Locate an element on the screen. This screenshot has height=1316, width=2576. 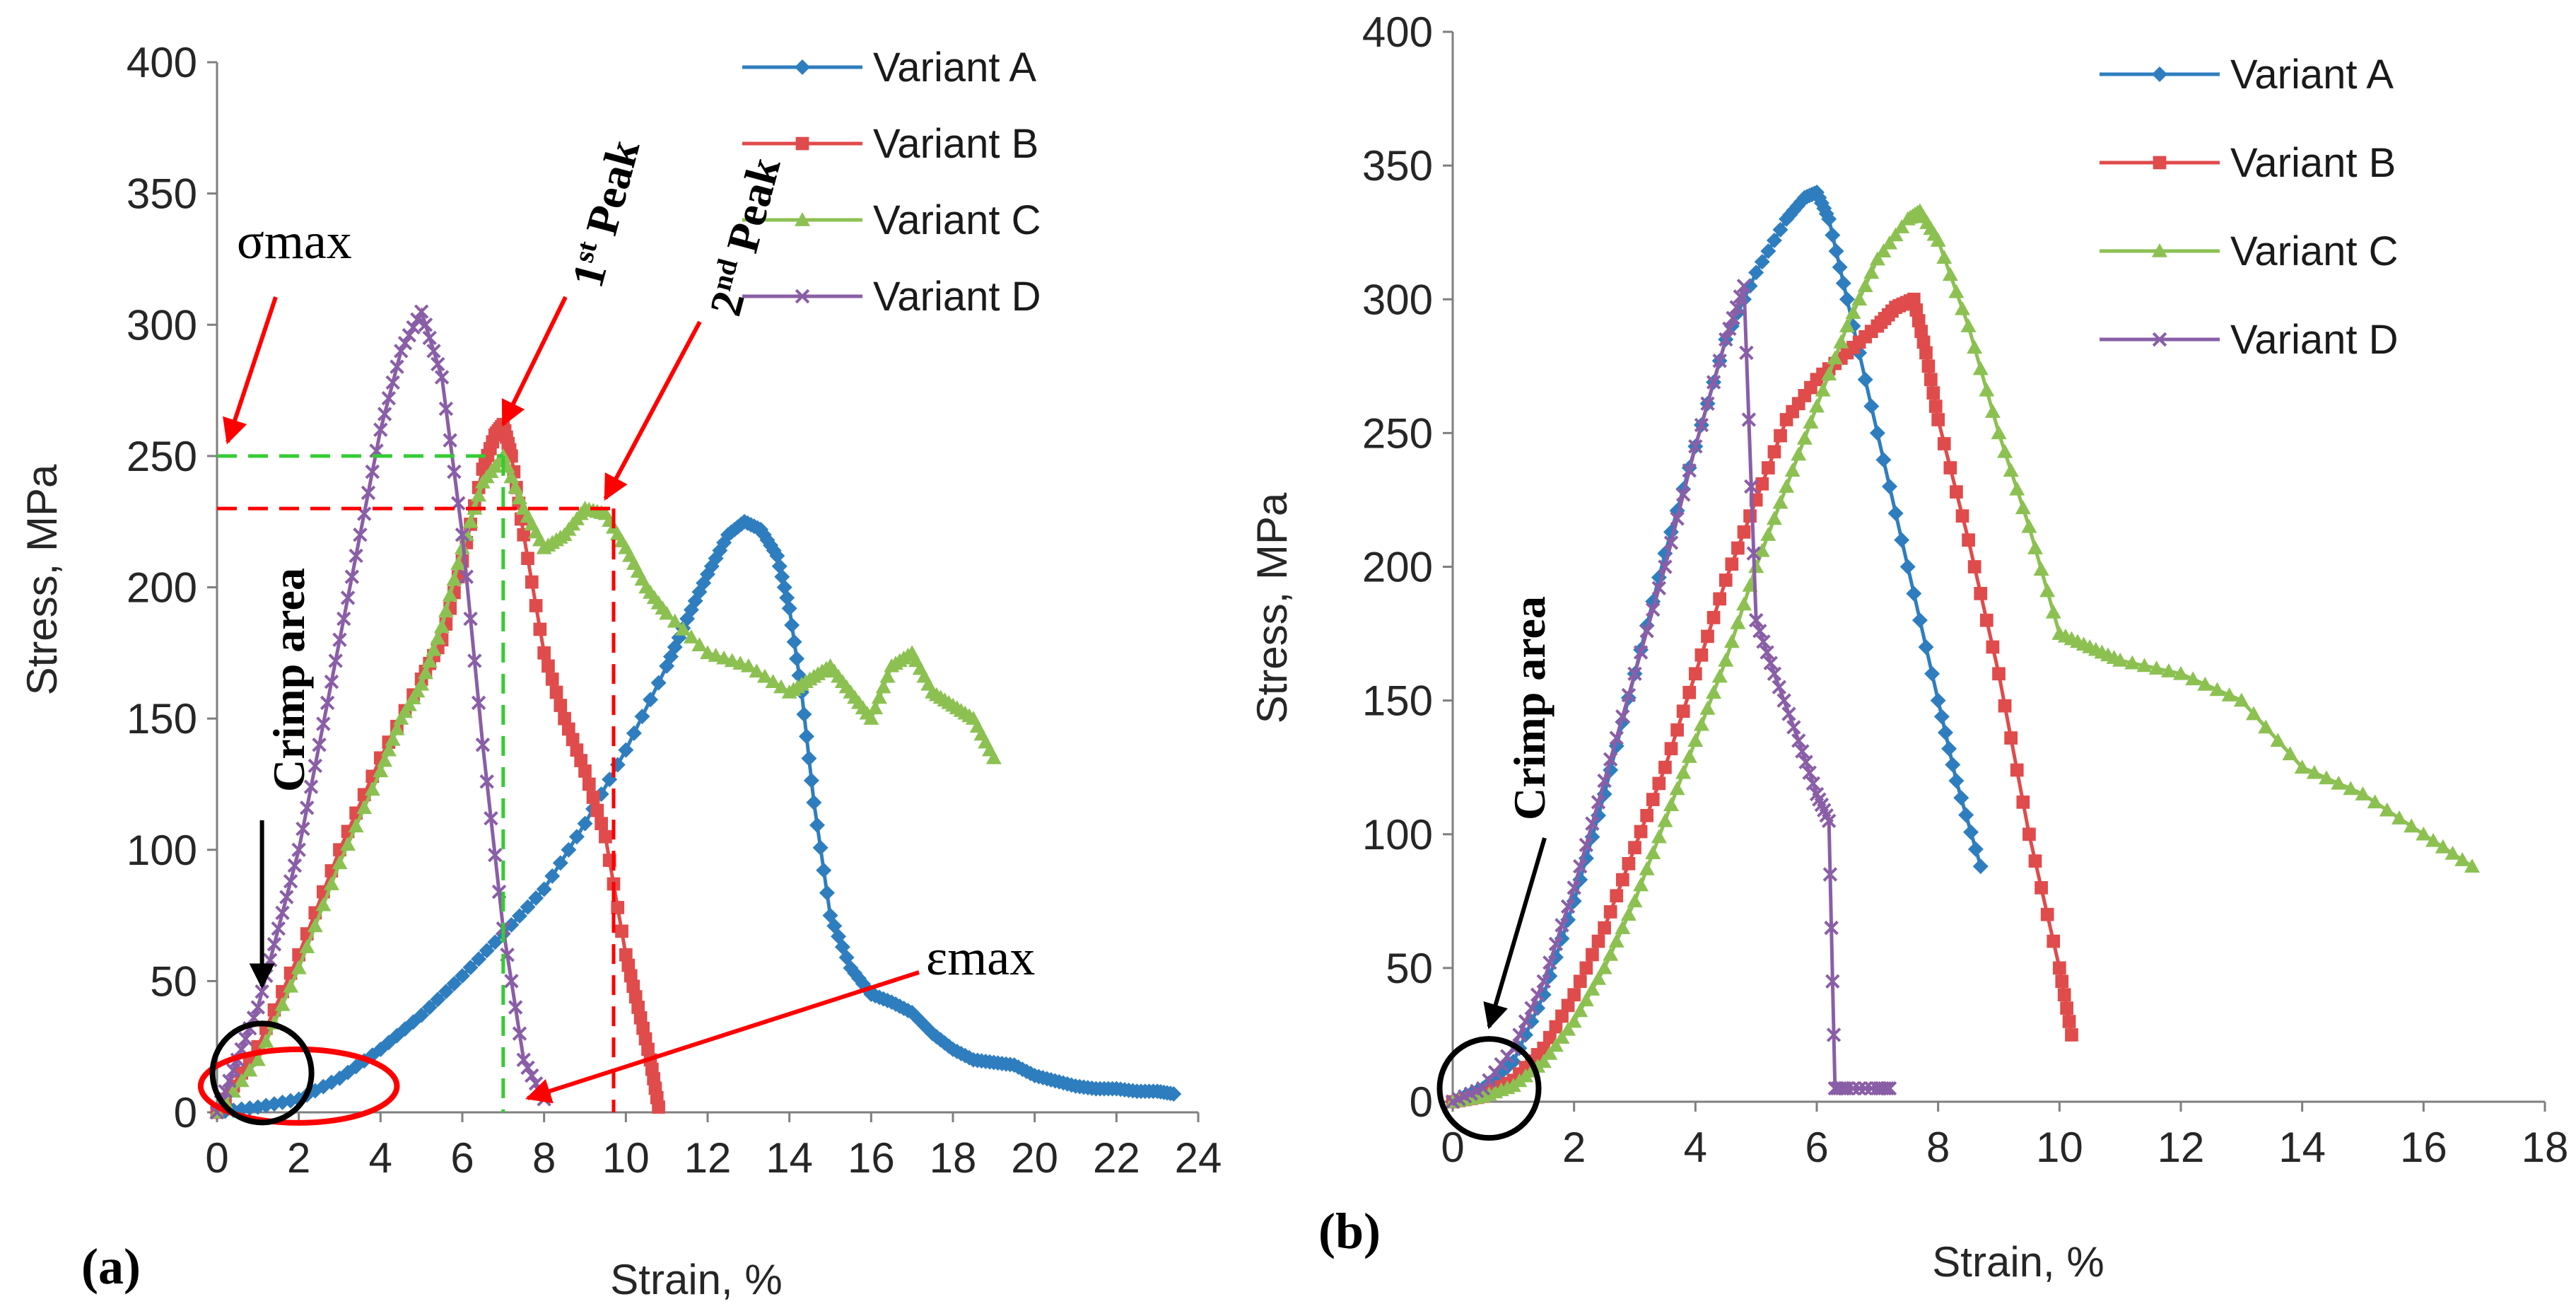
x-tick-label: 14 is located at coordinates (790, 1158).